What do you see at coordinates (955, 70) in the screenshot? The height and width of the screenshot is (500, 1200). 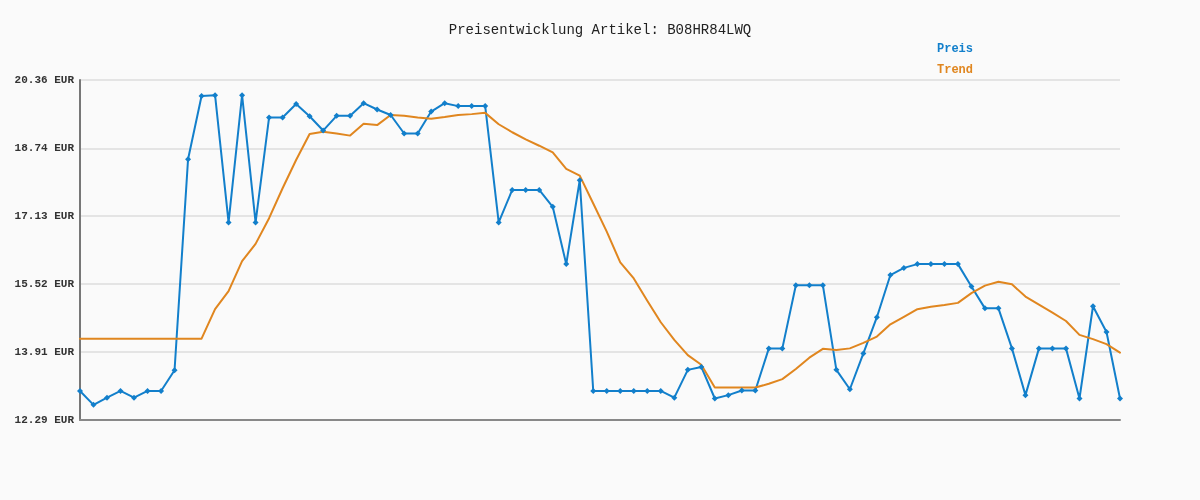 I see `text: Trend` at bounding box center [955, 70].